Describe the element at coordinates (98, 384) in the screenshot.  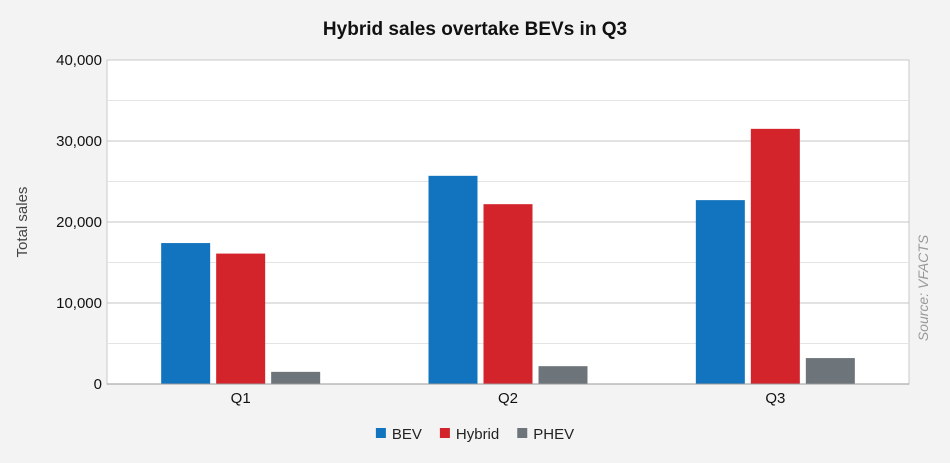
I see `y-tick-label: 0` at that location.